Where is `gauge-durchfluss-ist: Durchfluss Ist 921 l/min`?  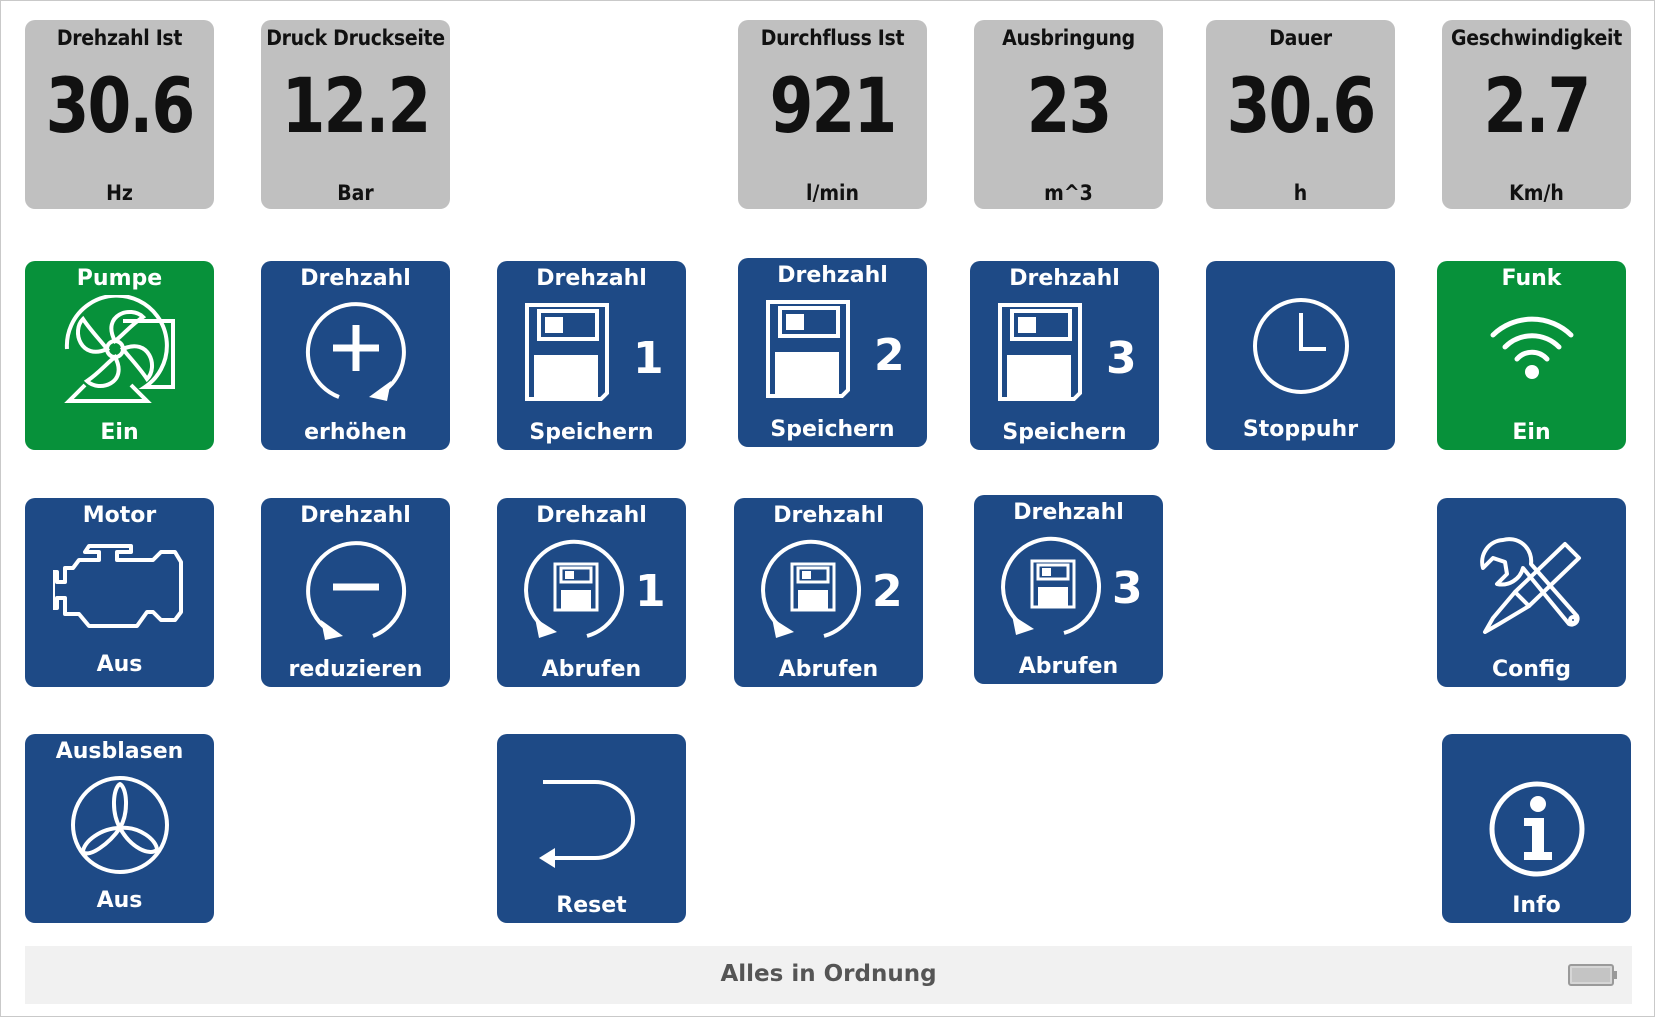
gauge-durchfluss-ist: Durchfluss Ist 921 l/min is located at coordinates (832, 114).